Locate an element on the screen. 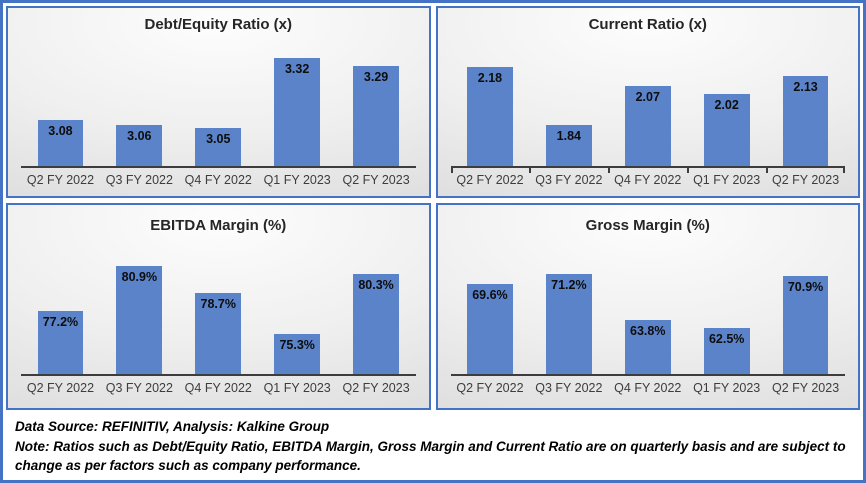  bar-q1-fy-2023: 75.3% is located at coordinates (297, 354).